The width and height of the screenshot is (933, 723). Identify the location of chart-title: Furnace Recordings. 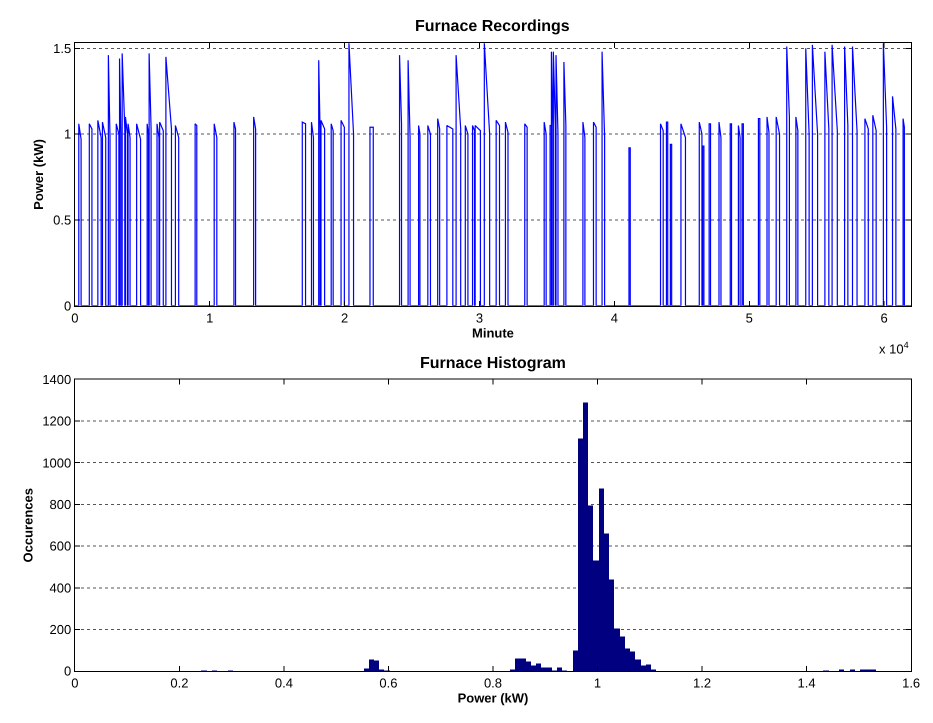
(492, 26).